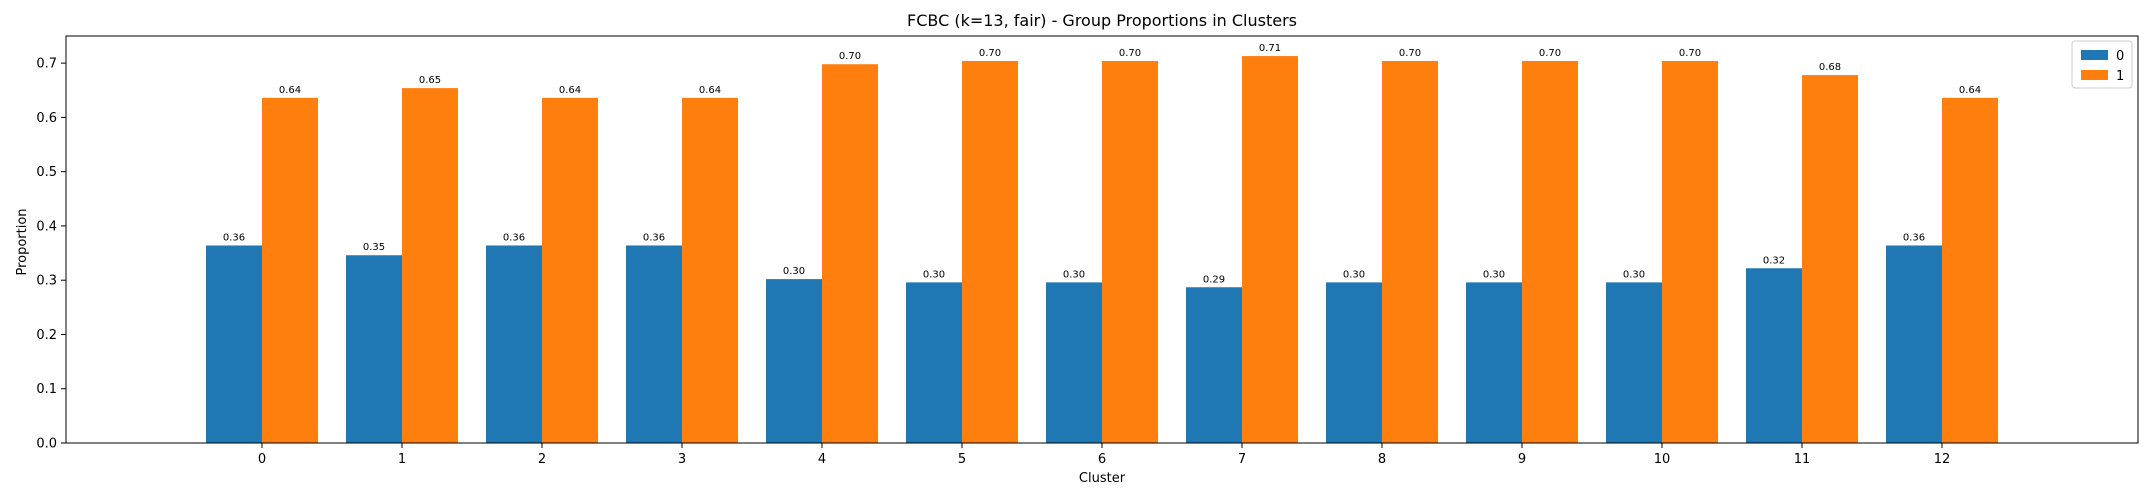  What do you see at coordinates (1914, 237) in the screenshot?
I see `data-label-series-0-cluster-12: 0.36` at bounding box center [1914, 237].